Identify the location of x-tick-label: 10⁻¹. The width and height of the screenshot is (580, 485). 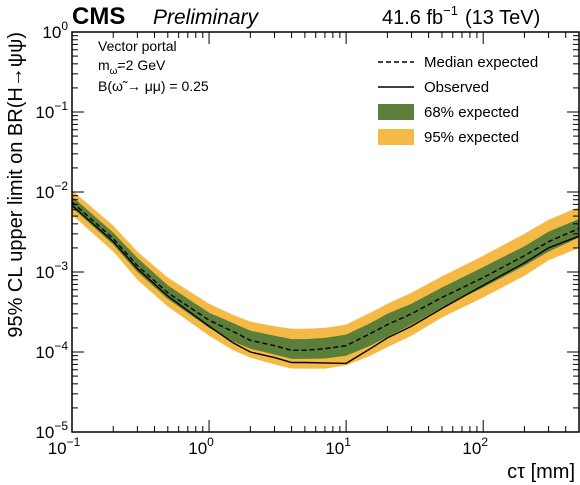
(64, 446).